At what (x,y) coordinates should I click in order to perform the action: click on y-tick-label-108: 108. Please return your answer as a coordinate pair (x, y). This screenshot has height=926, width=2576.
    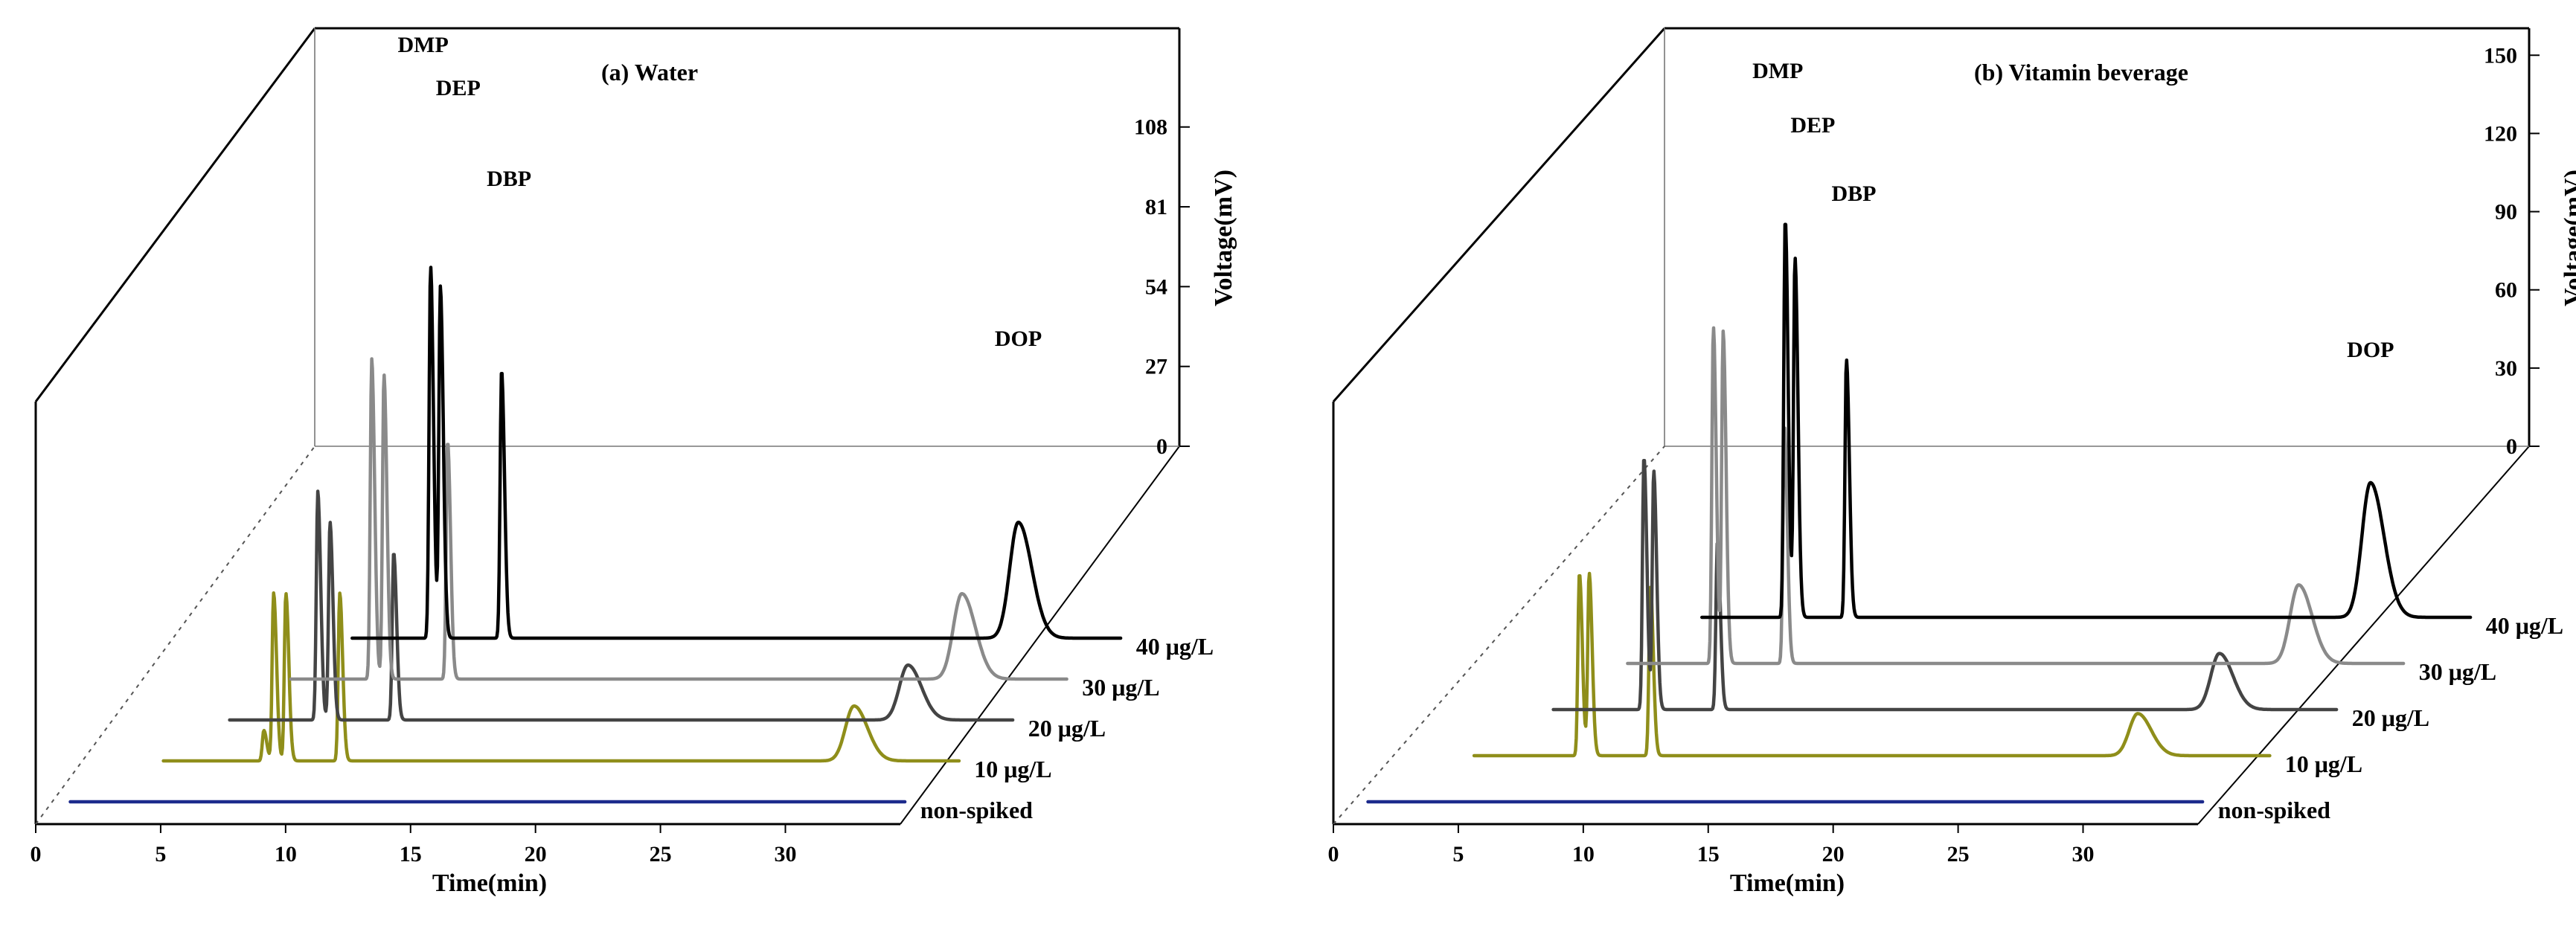
    Looking at the image, I should click on (1151, 127).